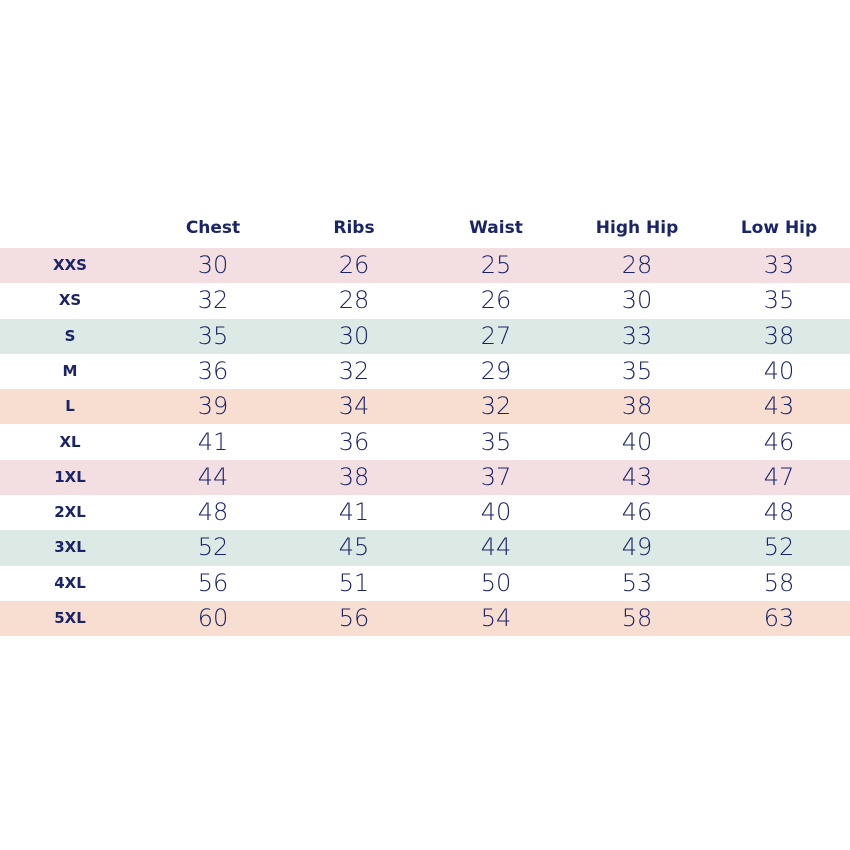  What do you see at coordinates (70, 406) in the screenshot?
I see `size-label: L` at bounding box center [70, 406].